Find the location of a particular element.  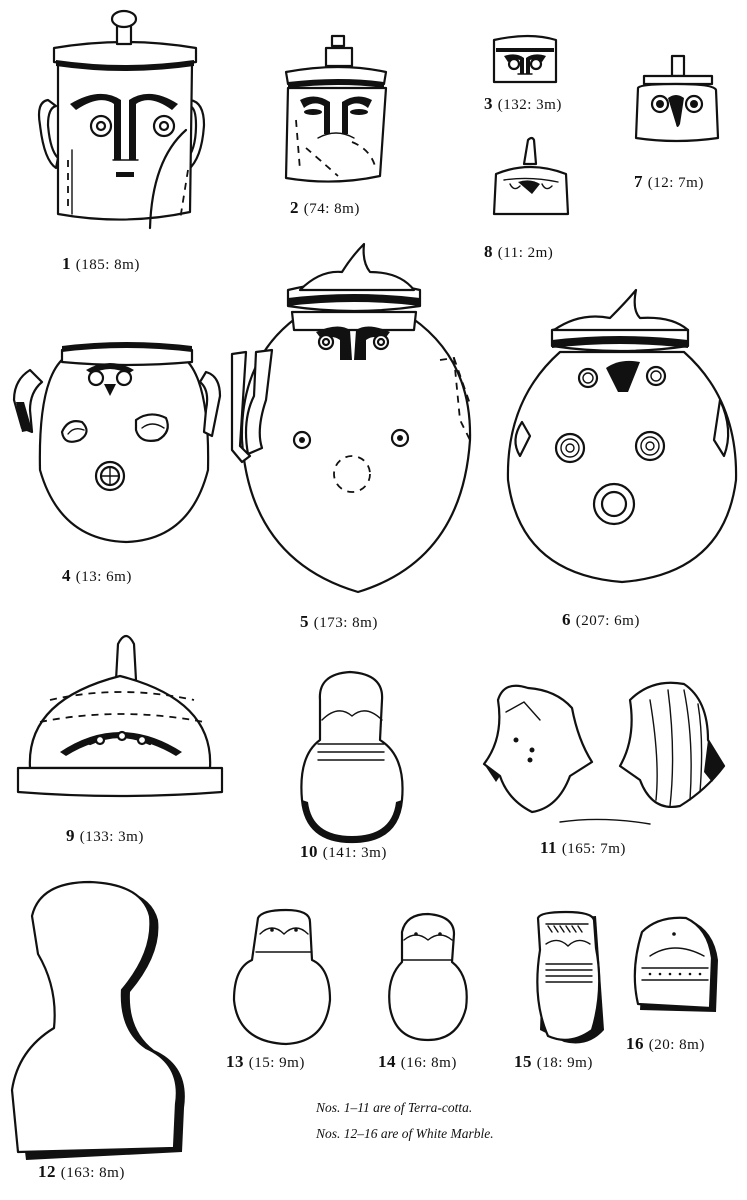

figure-5-lidded-face-jug is located at coordinates (351, 418).